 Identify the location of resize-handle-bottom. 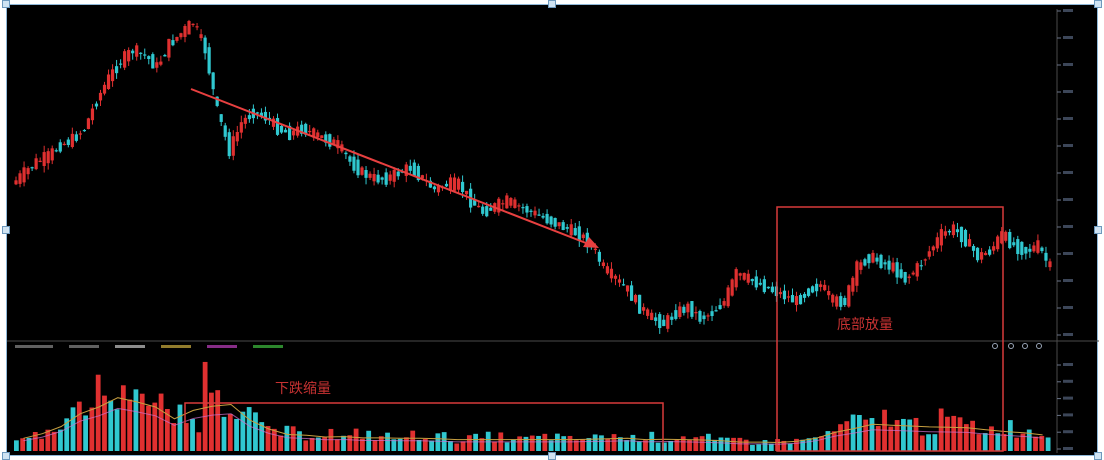
(552, 456).